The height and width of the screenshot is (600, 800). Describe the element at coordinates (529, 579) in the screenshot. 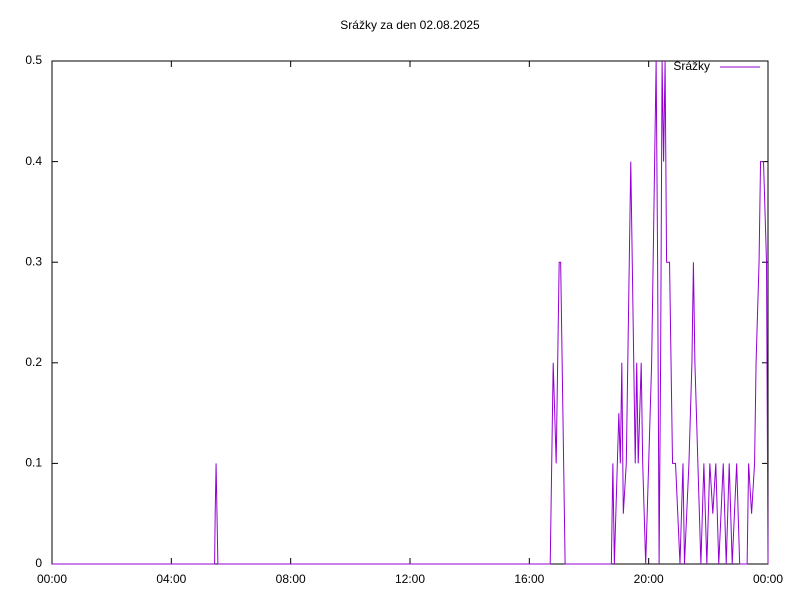

I see `x-tick-label: 16:00` at that location.